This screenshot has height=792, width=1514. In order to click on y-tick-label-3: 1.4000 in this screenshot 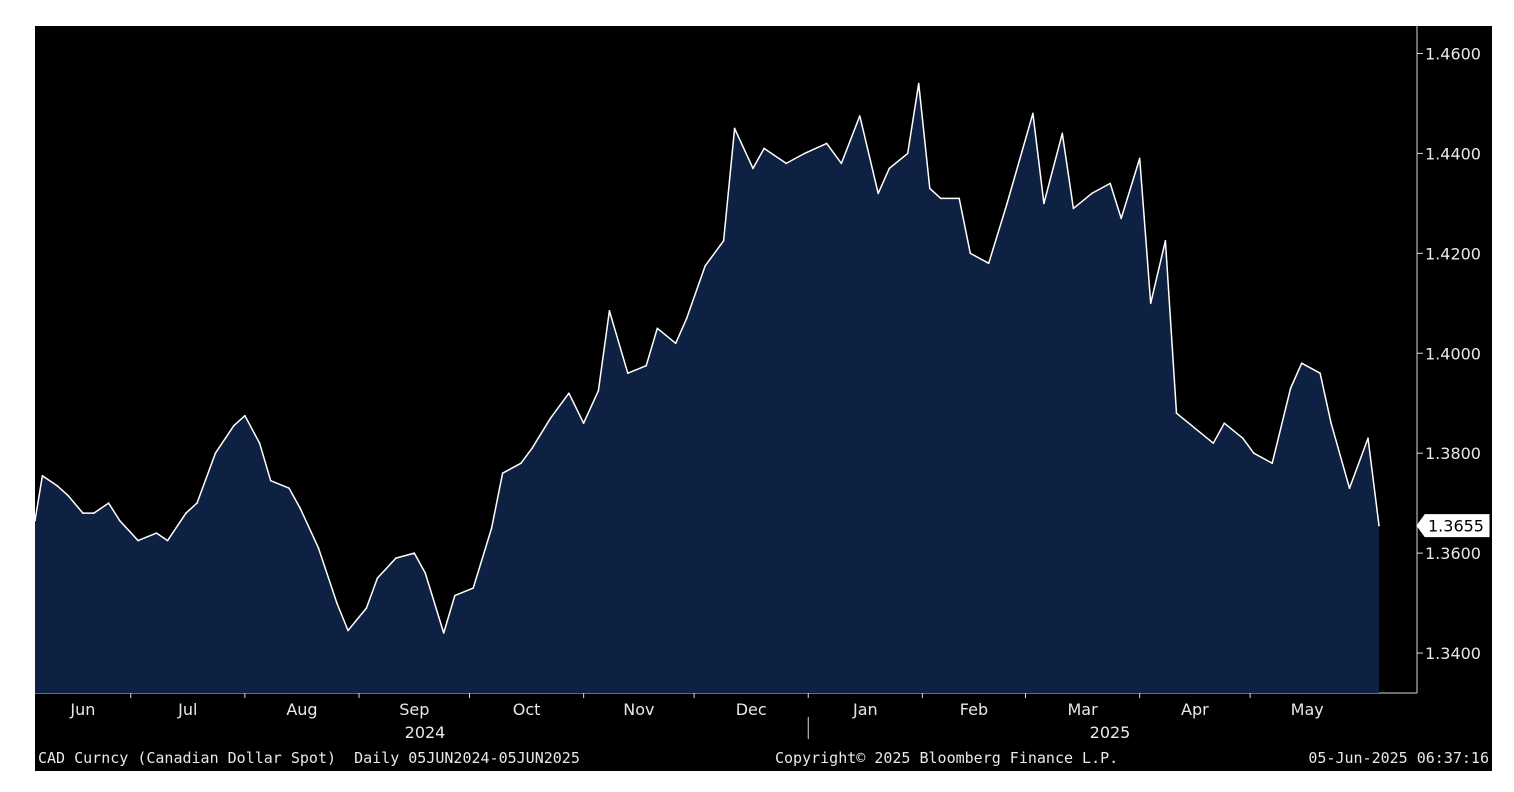, I will do `click(1453, 353)`.